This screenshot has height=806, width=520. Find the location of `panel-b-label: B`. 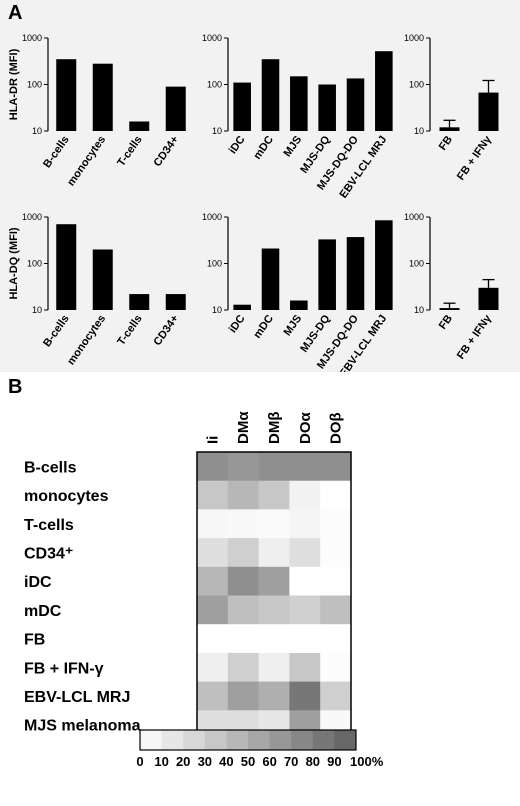

panel-b-label: B is located at coordinates (15, 387).